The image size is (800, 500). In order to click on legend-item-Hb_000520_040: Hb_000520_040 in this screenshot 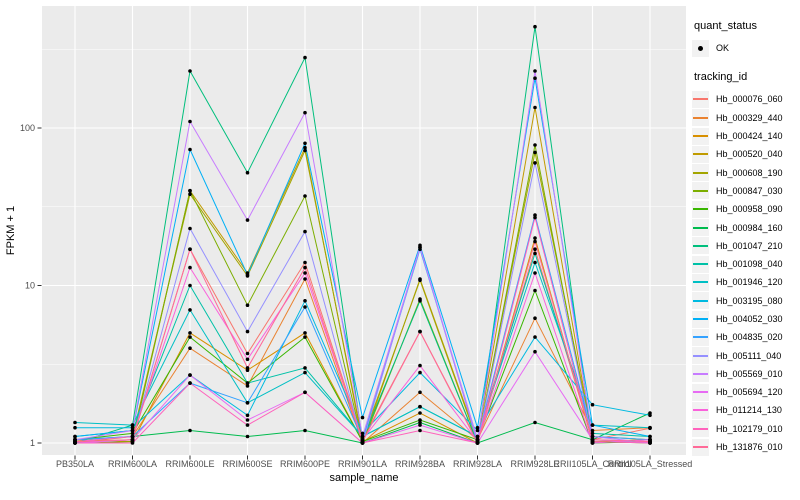, I will do `click(746, 154)`.